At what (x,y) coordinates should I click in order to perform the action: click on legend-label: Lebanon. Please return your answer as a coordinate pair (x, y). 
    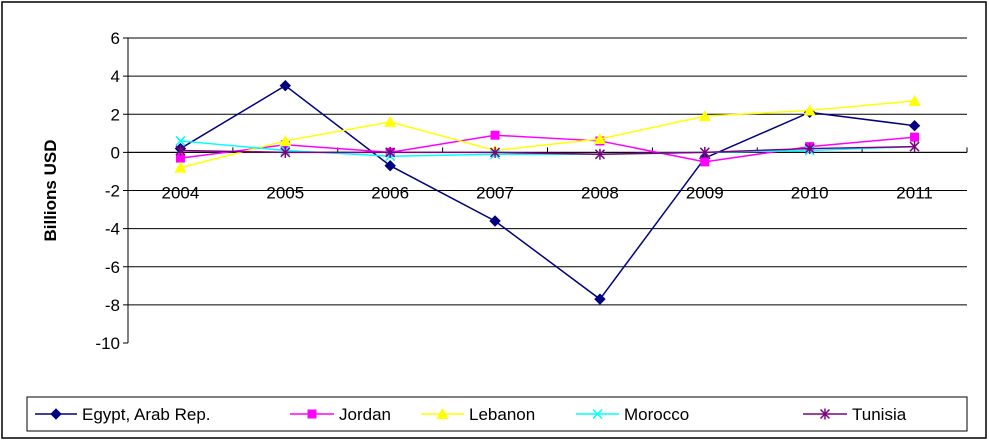
    Looking at the image, I should click on (502, 414).